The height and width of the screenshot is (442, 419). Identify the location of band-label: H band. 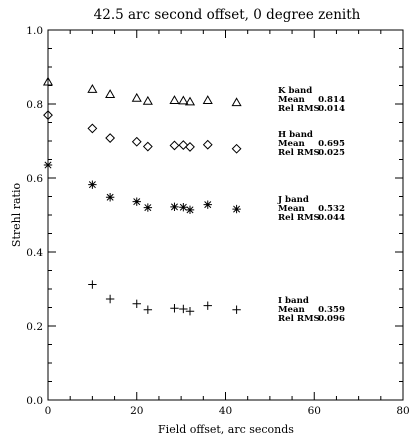
(295, 135).